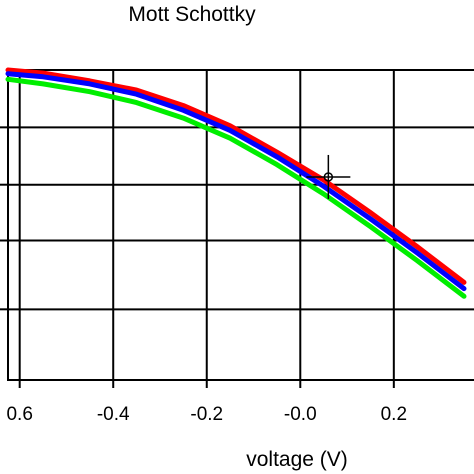 The width and height of the screenshot is (474, 474). Describe the element at coordinates (297, 459) in the screenshot. I see `x-axis-label: voltage (V)` at that location.